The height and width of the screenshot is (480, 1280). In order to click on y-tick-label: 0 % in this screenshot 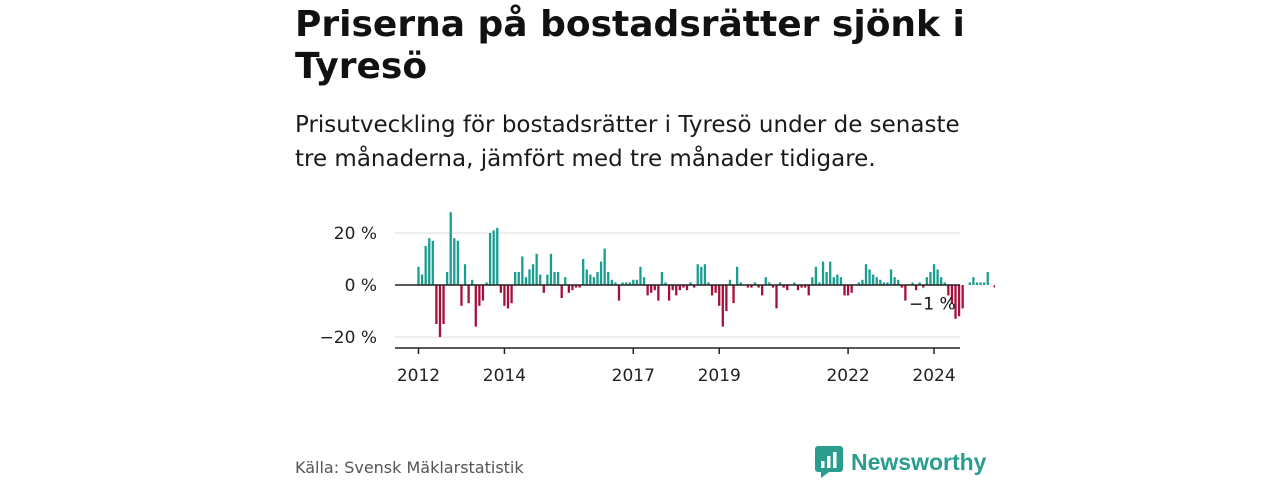, I will do `click(361, 286)`.